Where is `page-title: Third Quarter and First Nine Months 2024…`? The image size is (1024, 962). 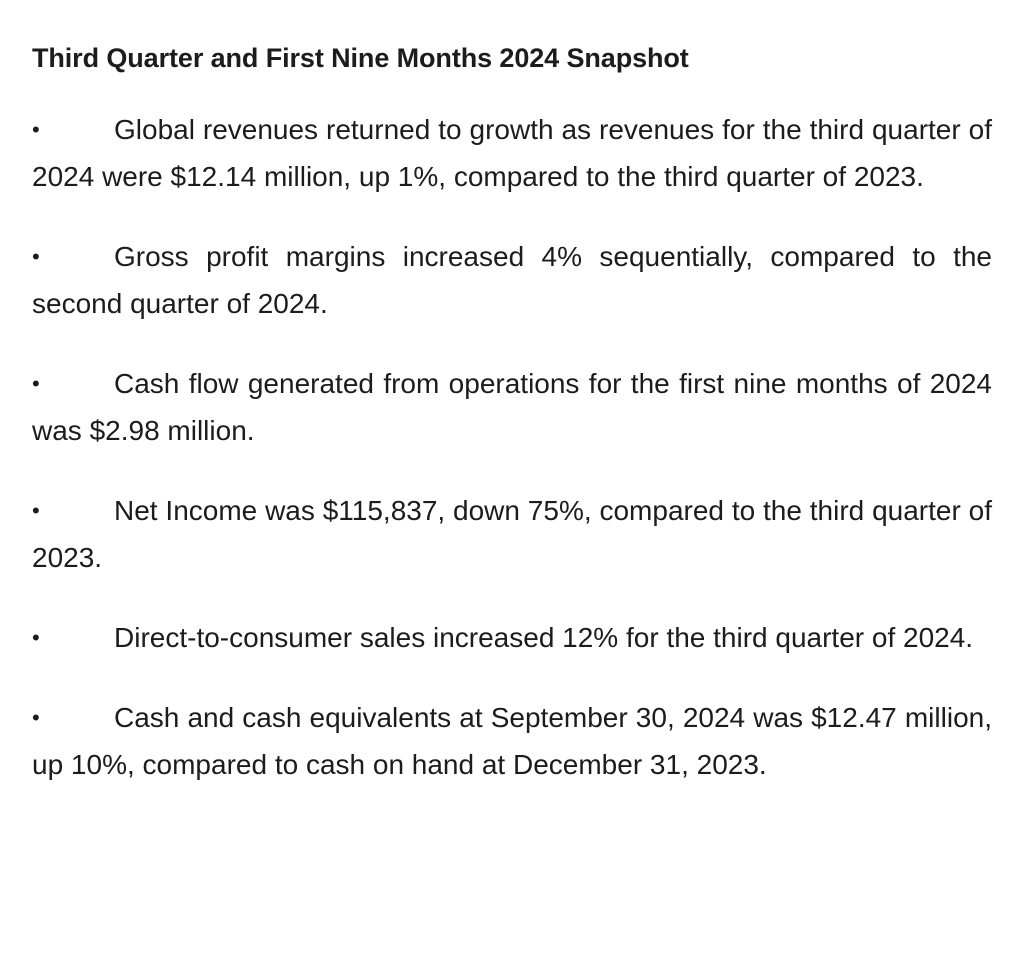
page-title: Third Quarter and First Nine Months 2024… is located at coordinates (360, 58).